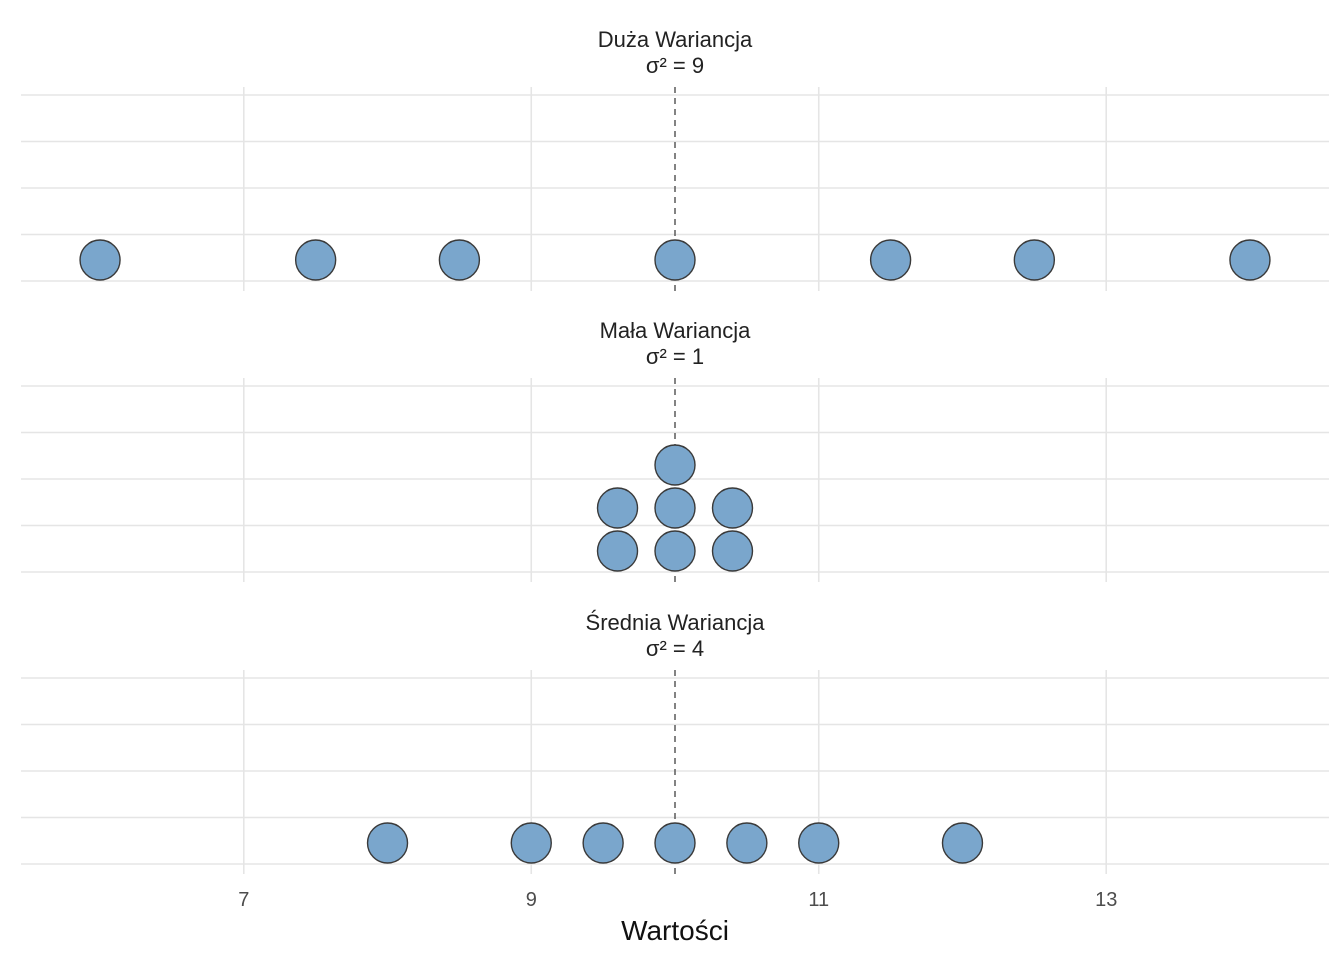 The image size is (1344, 960). Describe the element at coordinates (675, 648) in the screenshot. I see `panel-subtitle: σ² = 4` at that location.